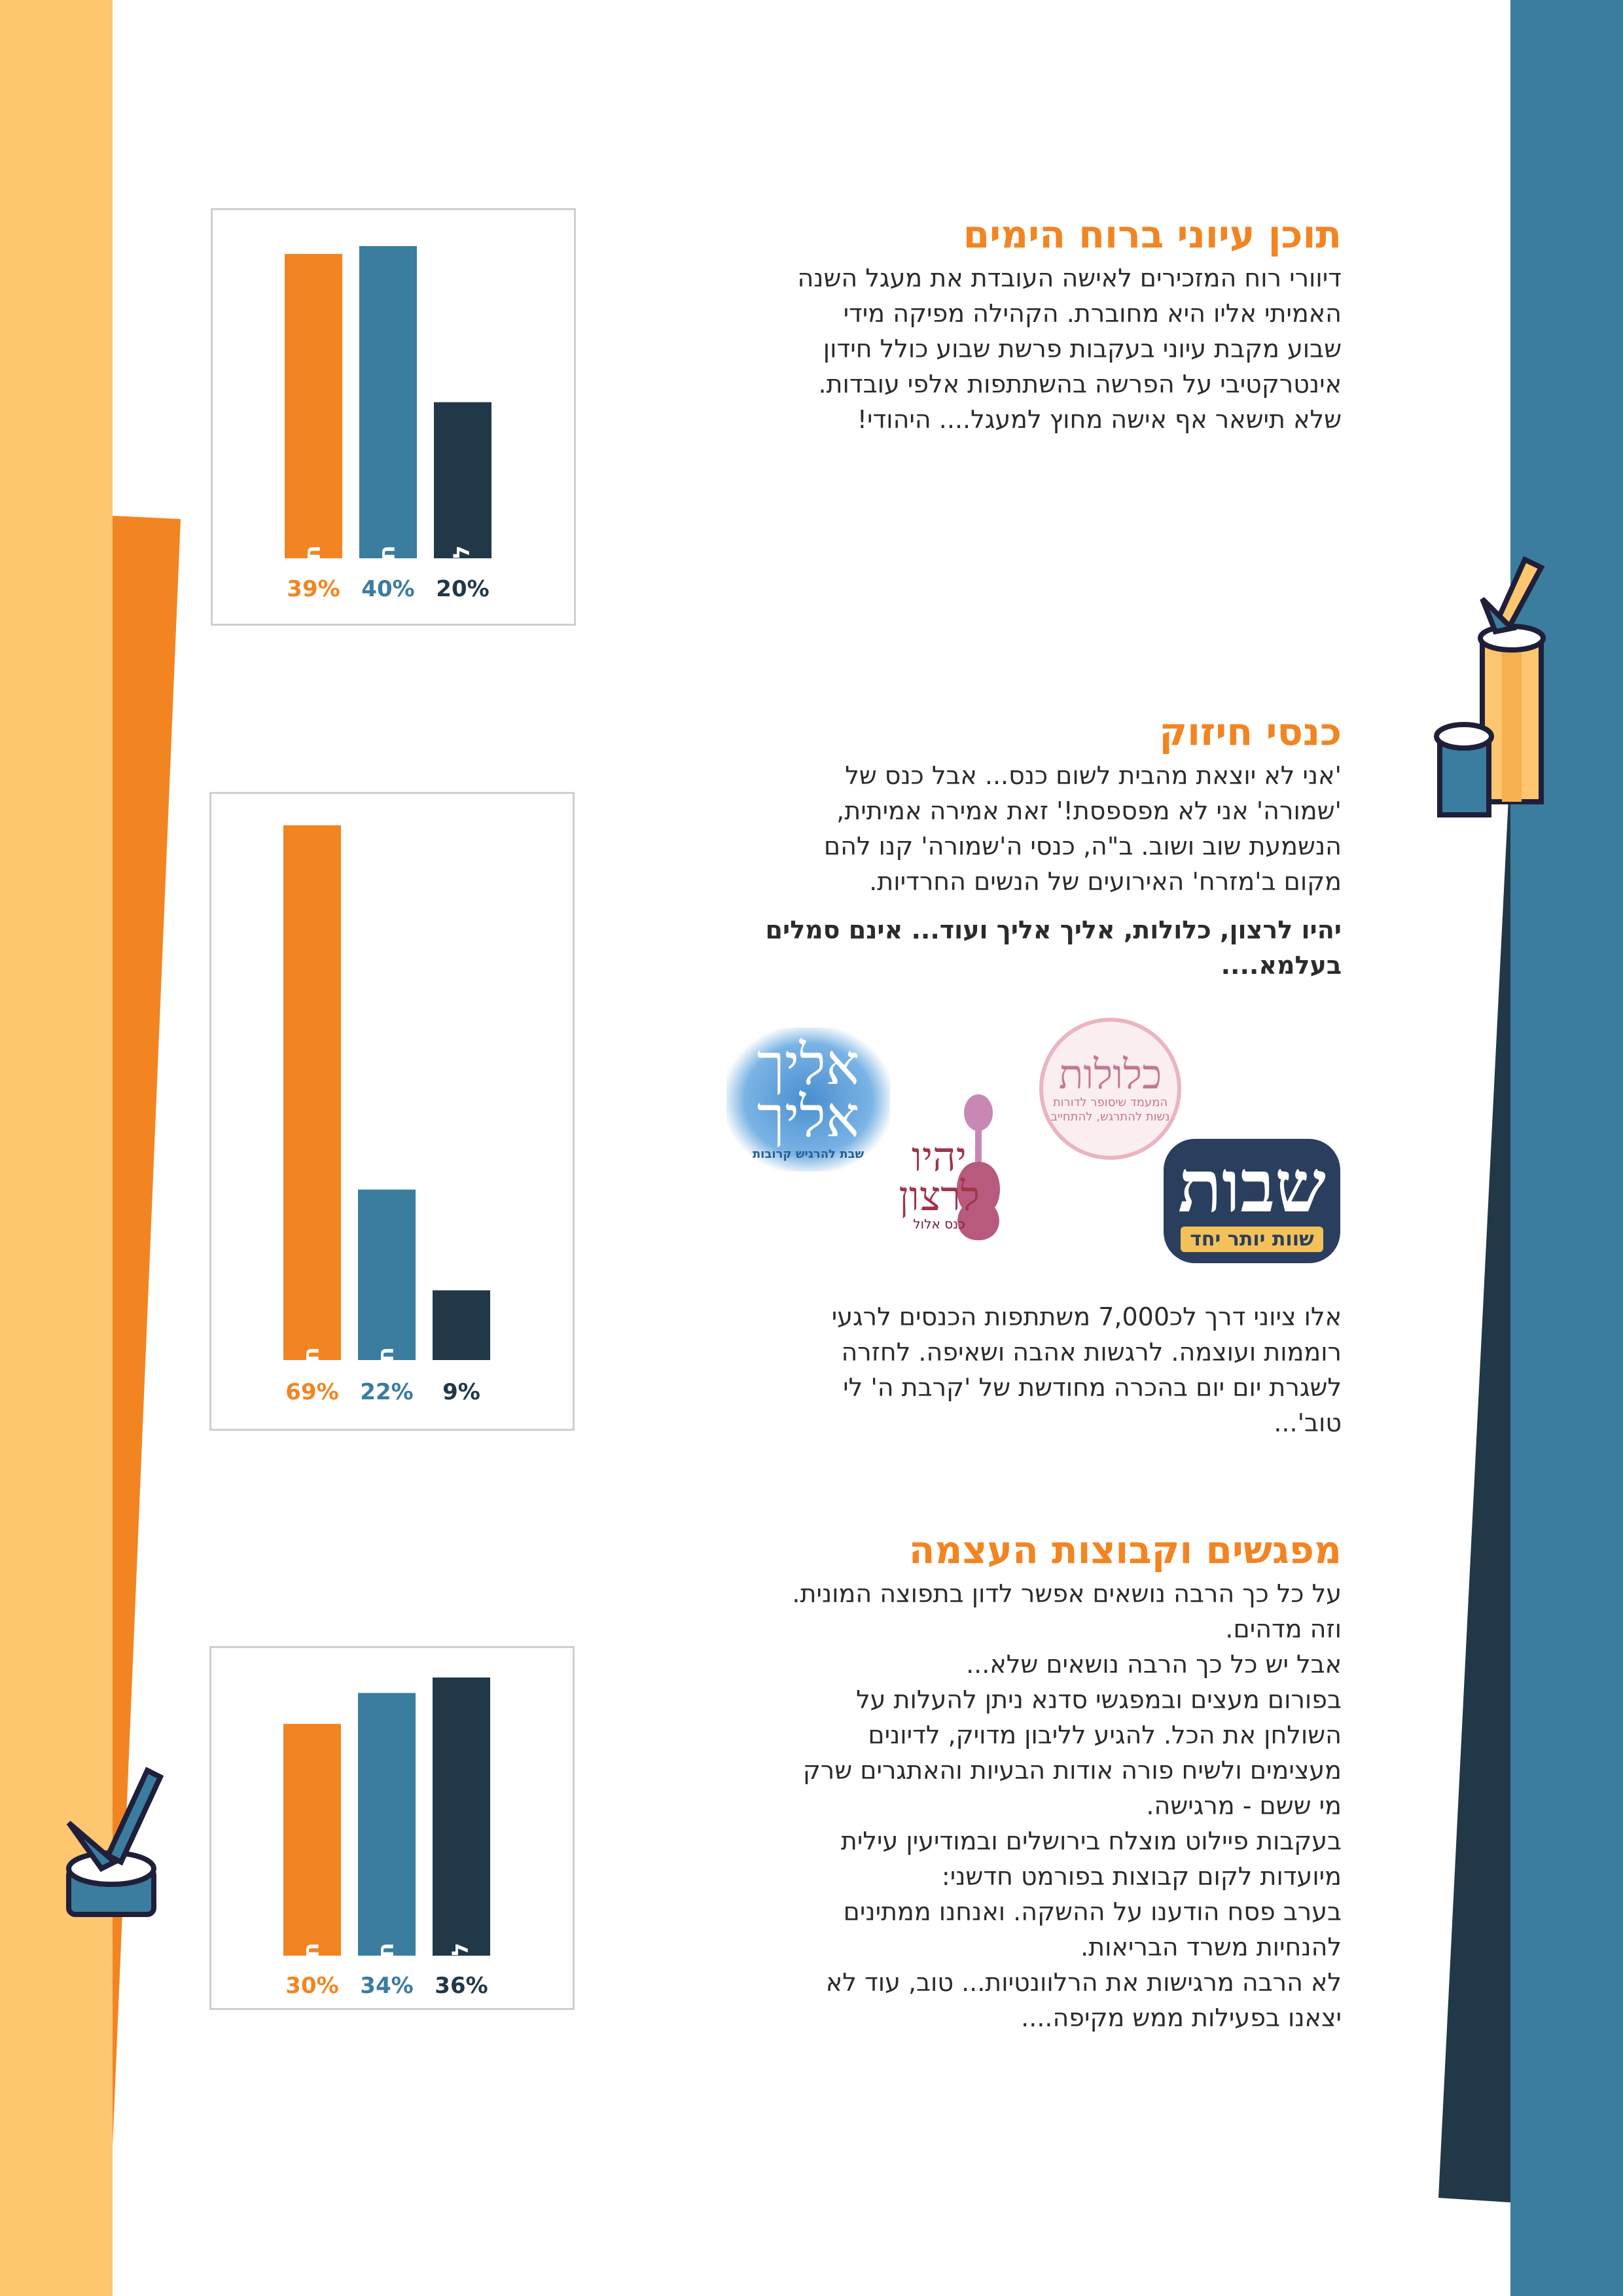 Image resolution: width=1623 pixels, height=2296 pixels. I want to click on checkmark-box-icon, so click(115, 1842).